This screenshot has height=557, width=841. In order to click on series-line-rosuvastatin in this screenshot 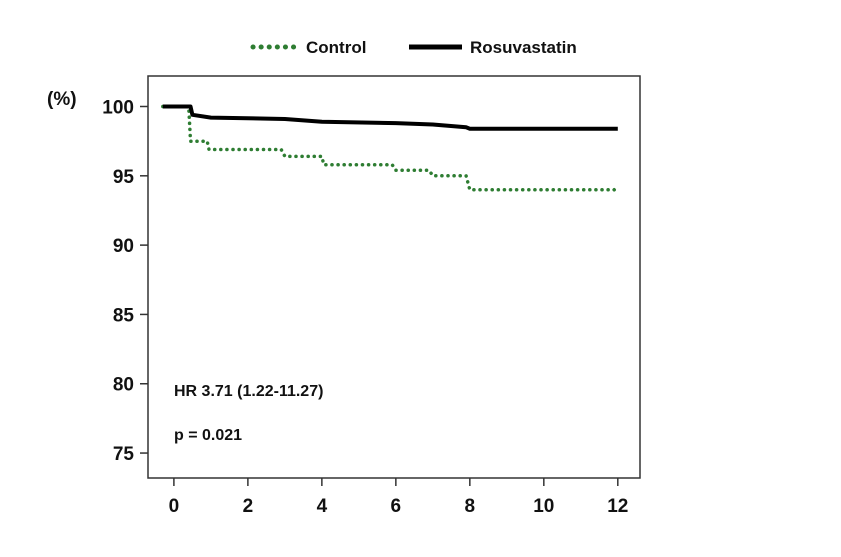, I will do `click(390, 117)`.